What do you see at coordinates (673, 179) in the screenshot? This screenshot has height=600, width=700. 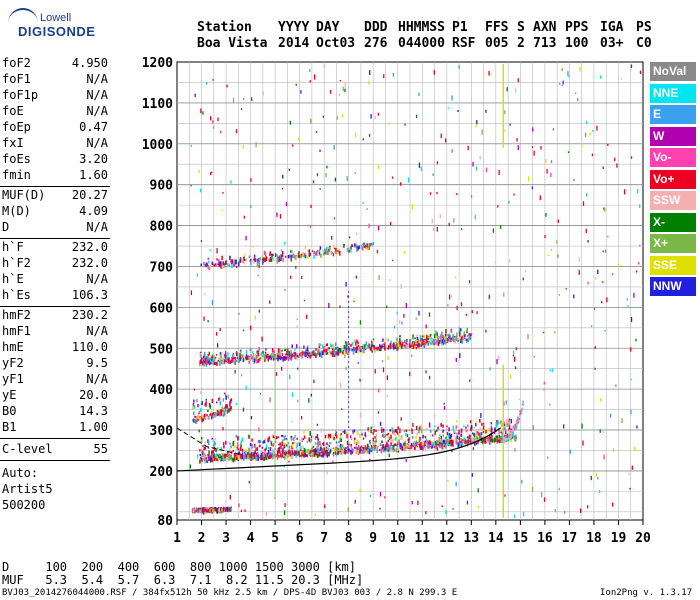 I see `legend-vo: Vo+` at bounding box center [673, 179].